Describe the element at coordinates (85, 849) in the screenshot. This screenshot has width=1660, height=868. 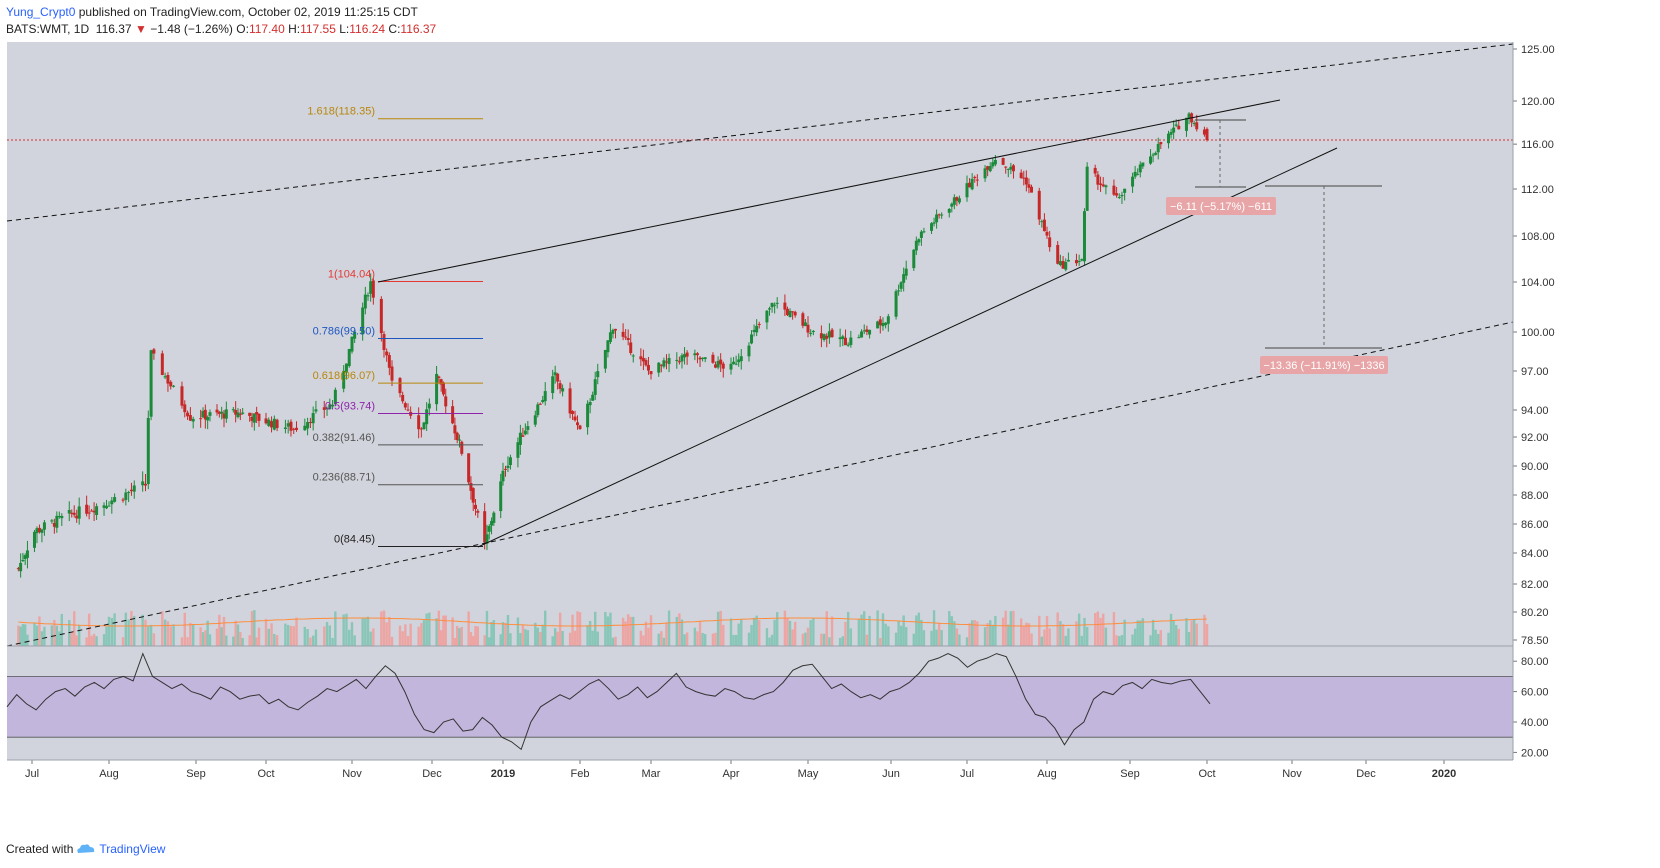
I see `footer: Created with TradingView` at that location.